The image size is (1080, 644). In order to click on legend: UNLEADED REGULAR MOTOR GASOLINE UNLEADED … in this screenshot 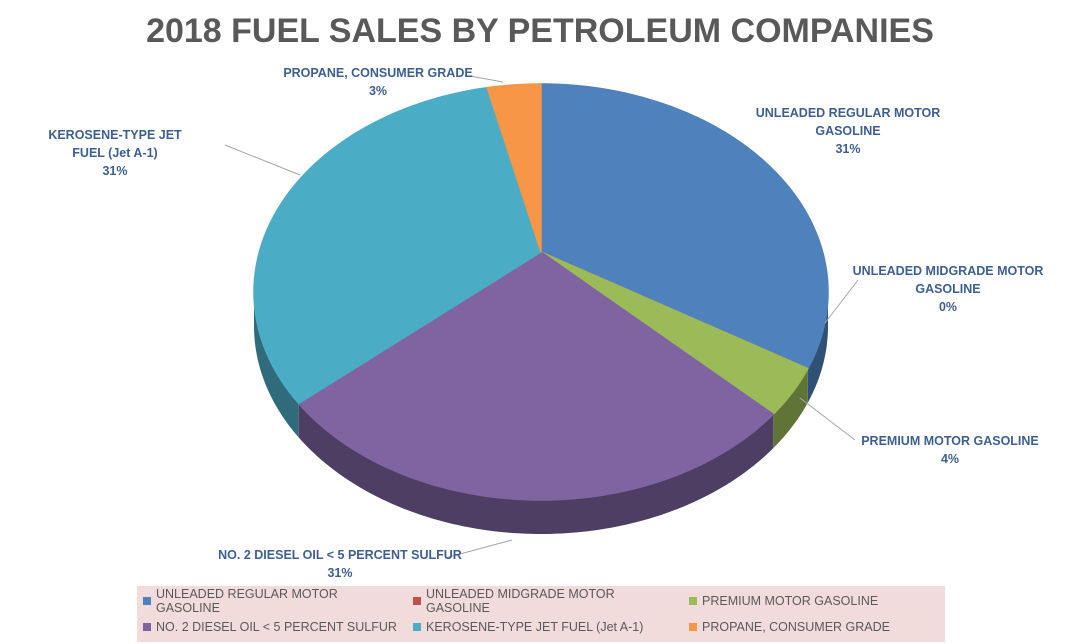, I will do `click(541, 614)`.